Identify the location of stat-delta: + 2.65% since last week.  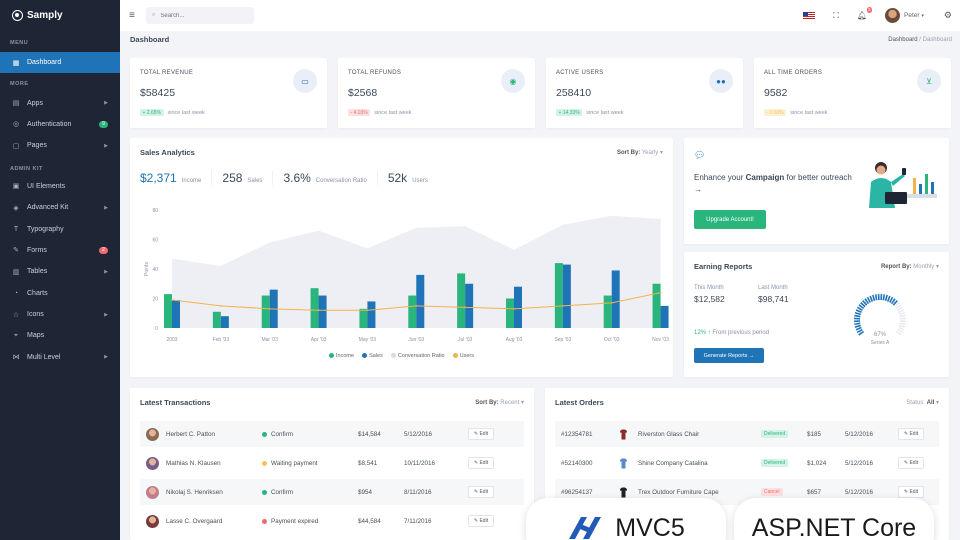
(172, 112).